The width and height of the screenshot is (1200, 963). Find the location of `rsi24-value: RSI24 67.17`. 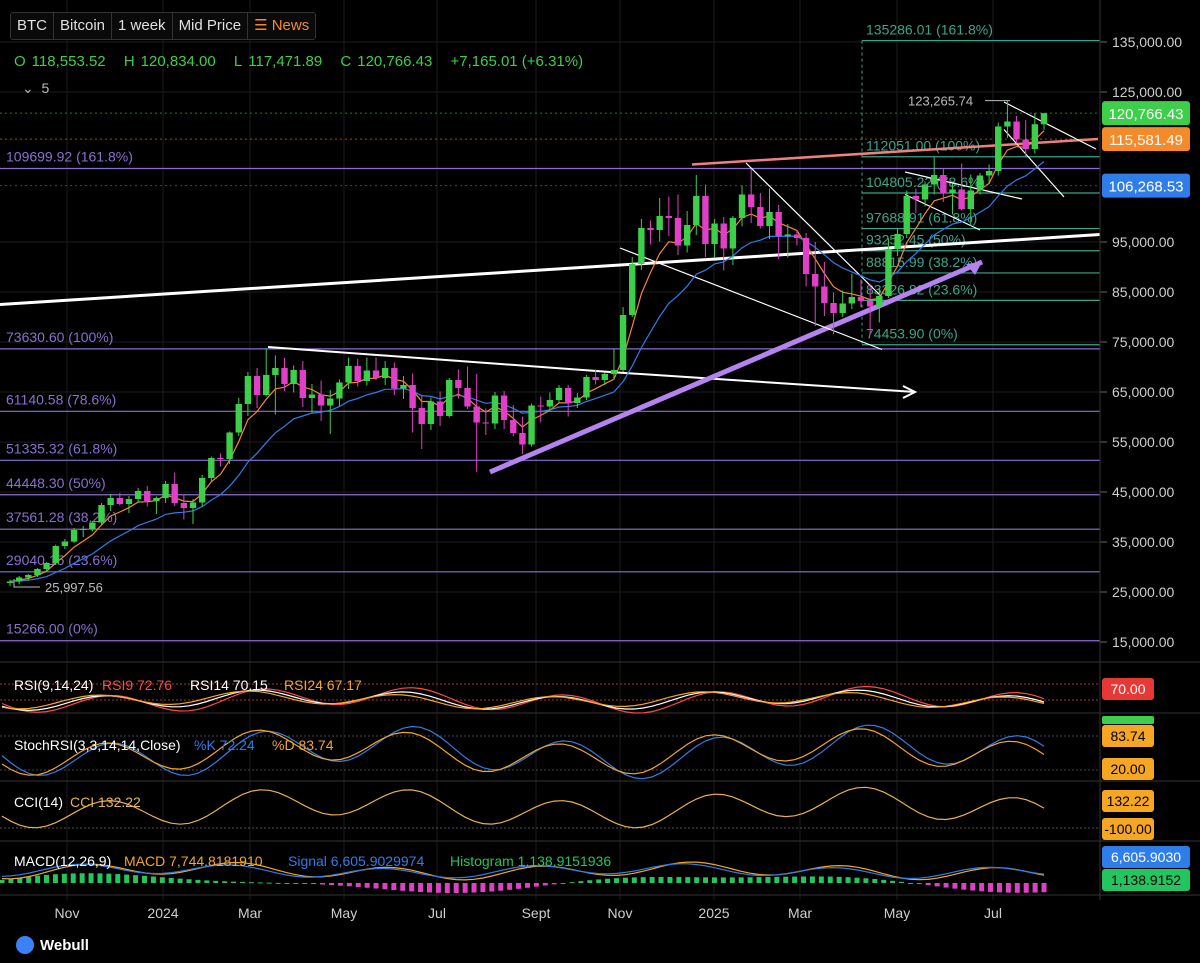

rsi24-value: RSI24 67.17 is located at coordinates (323, 685).